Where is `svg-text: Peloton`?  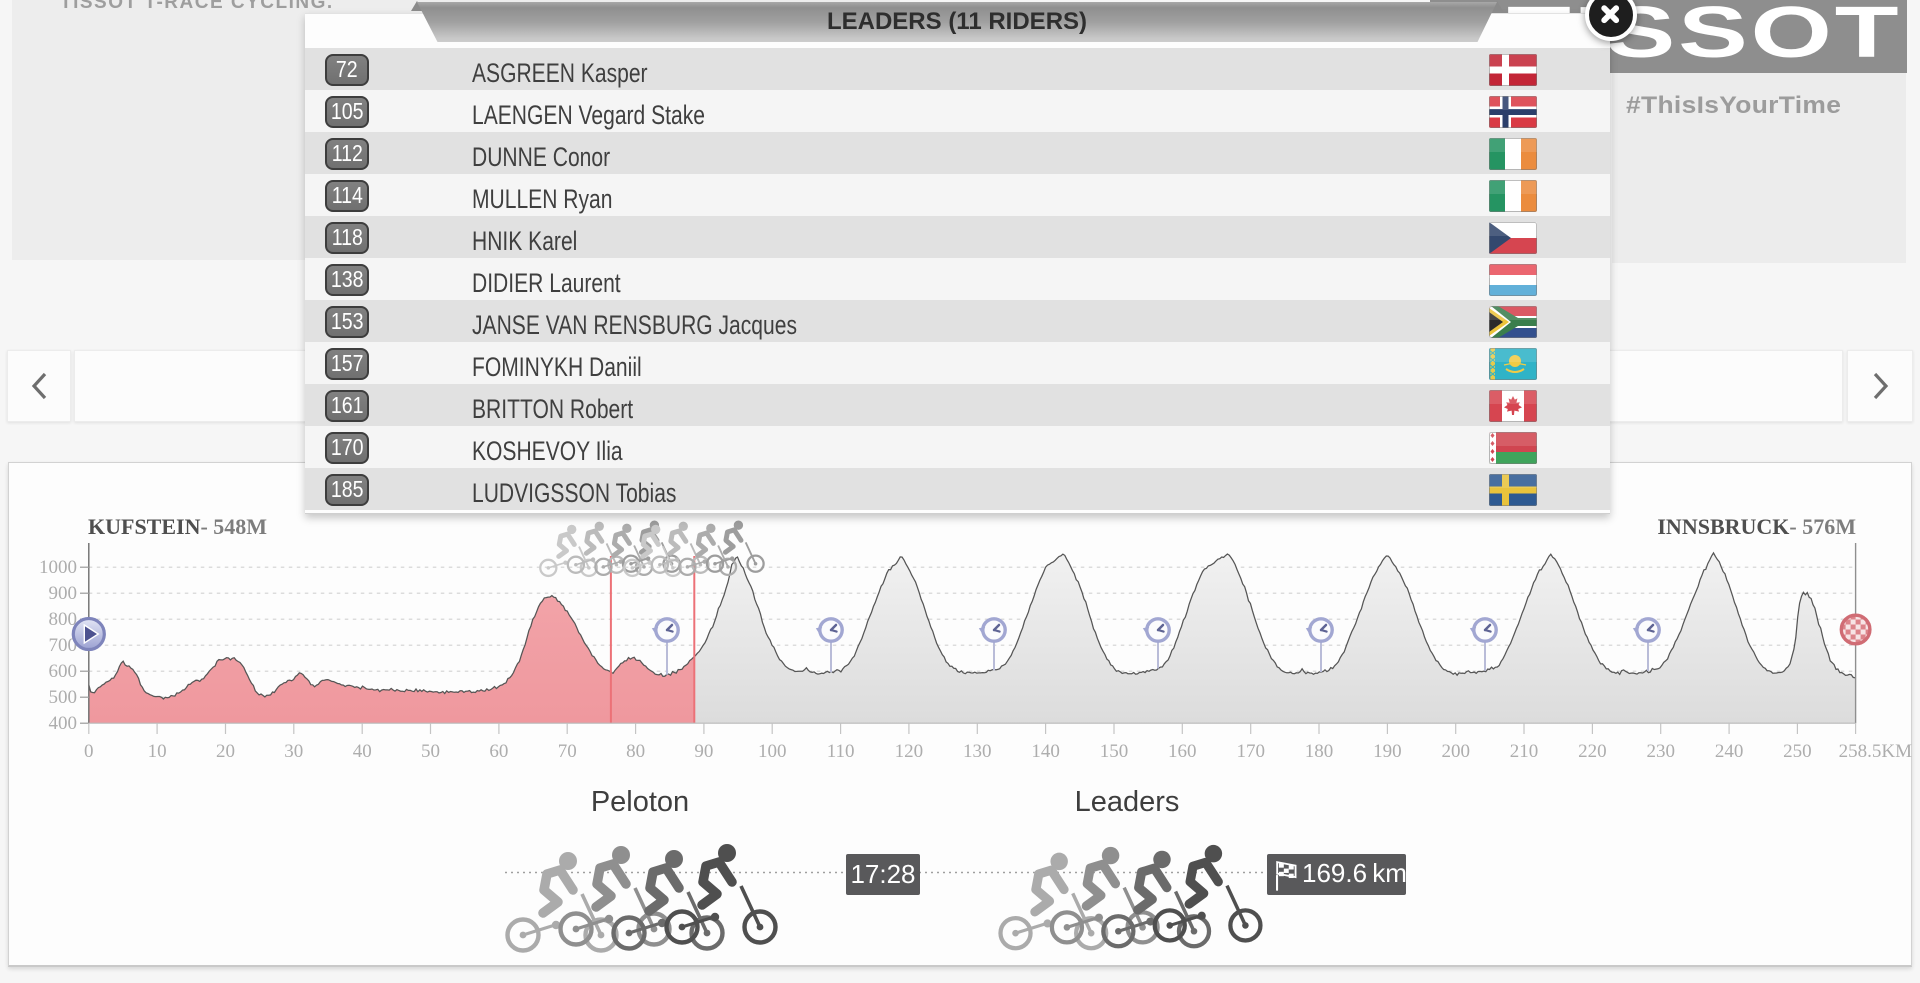 svg-text: Peloton is located at coordinates (640, 802).